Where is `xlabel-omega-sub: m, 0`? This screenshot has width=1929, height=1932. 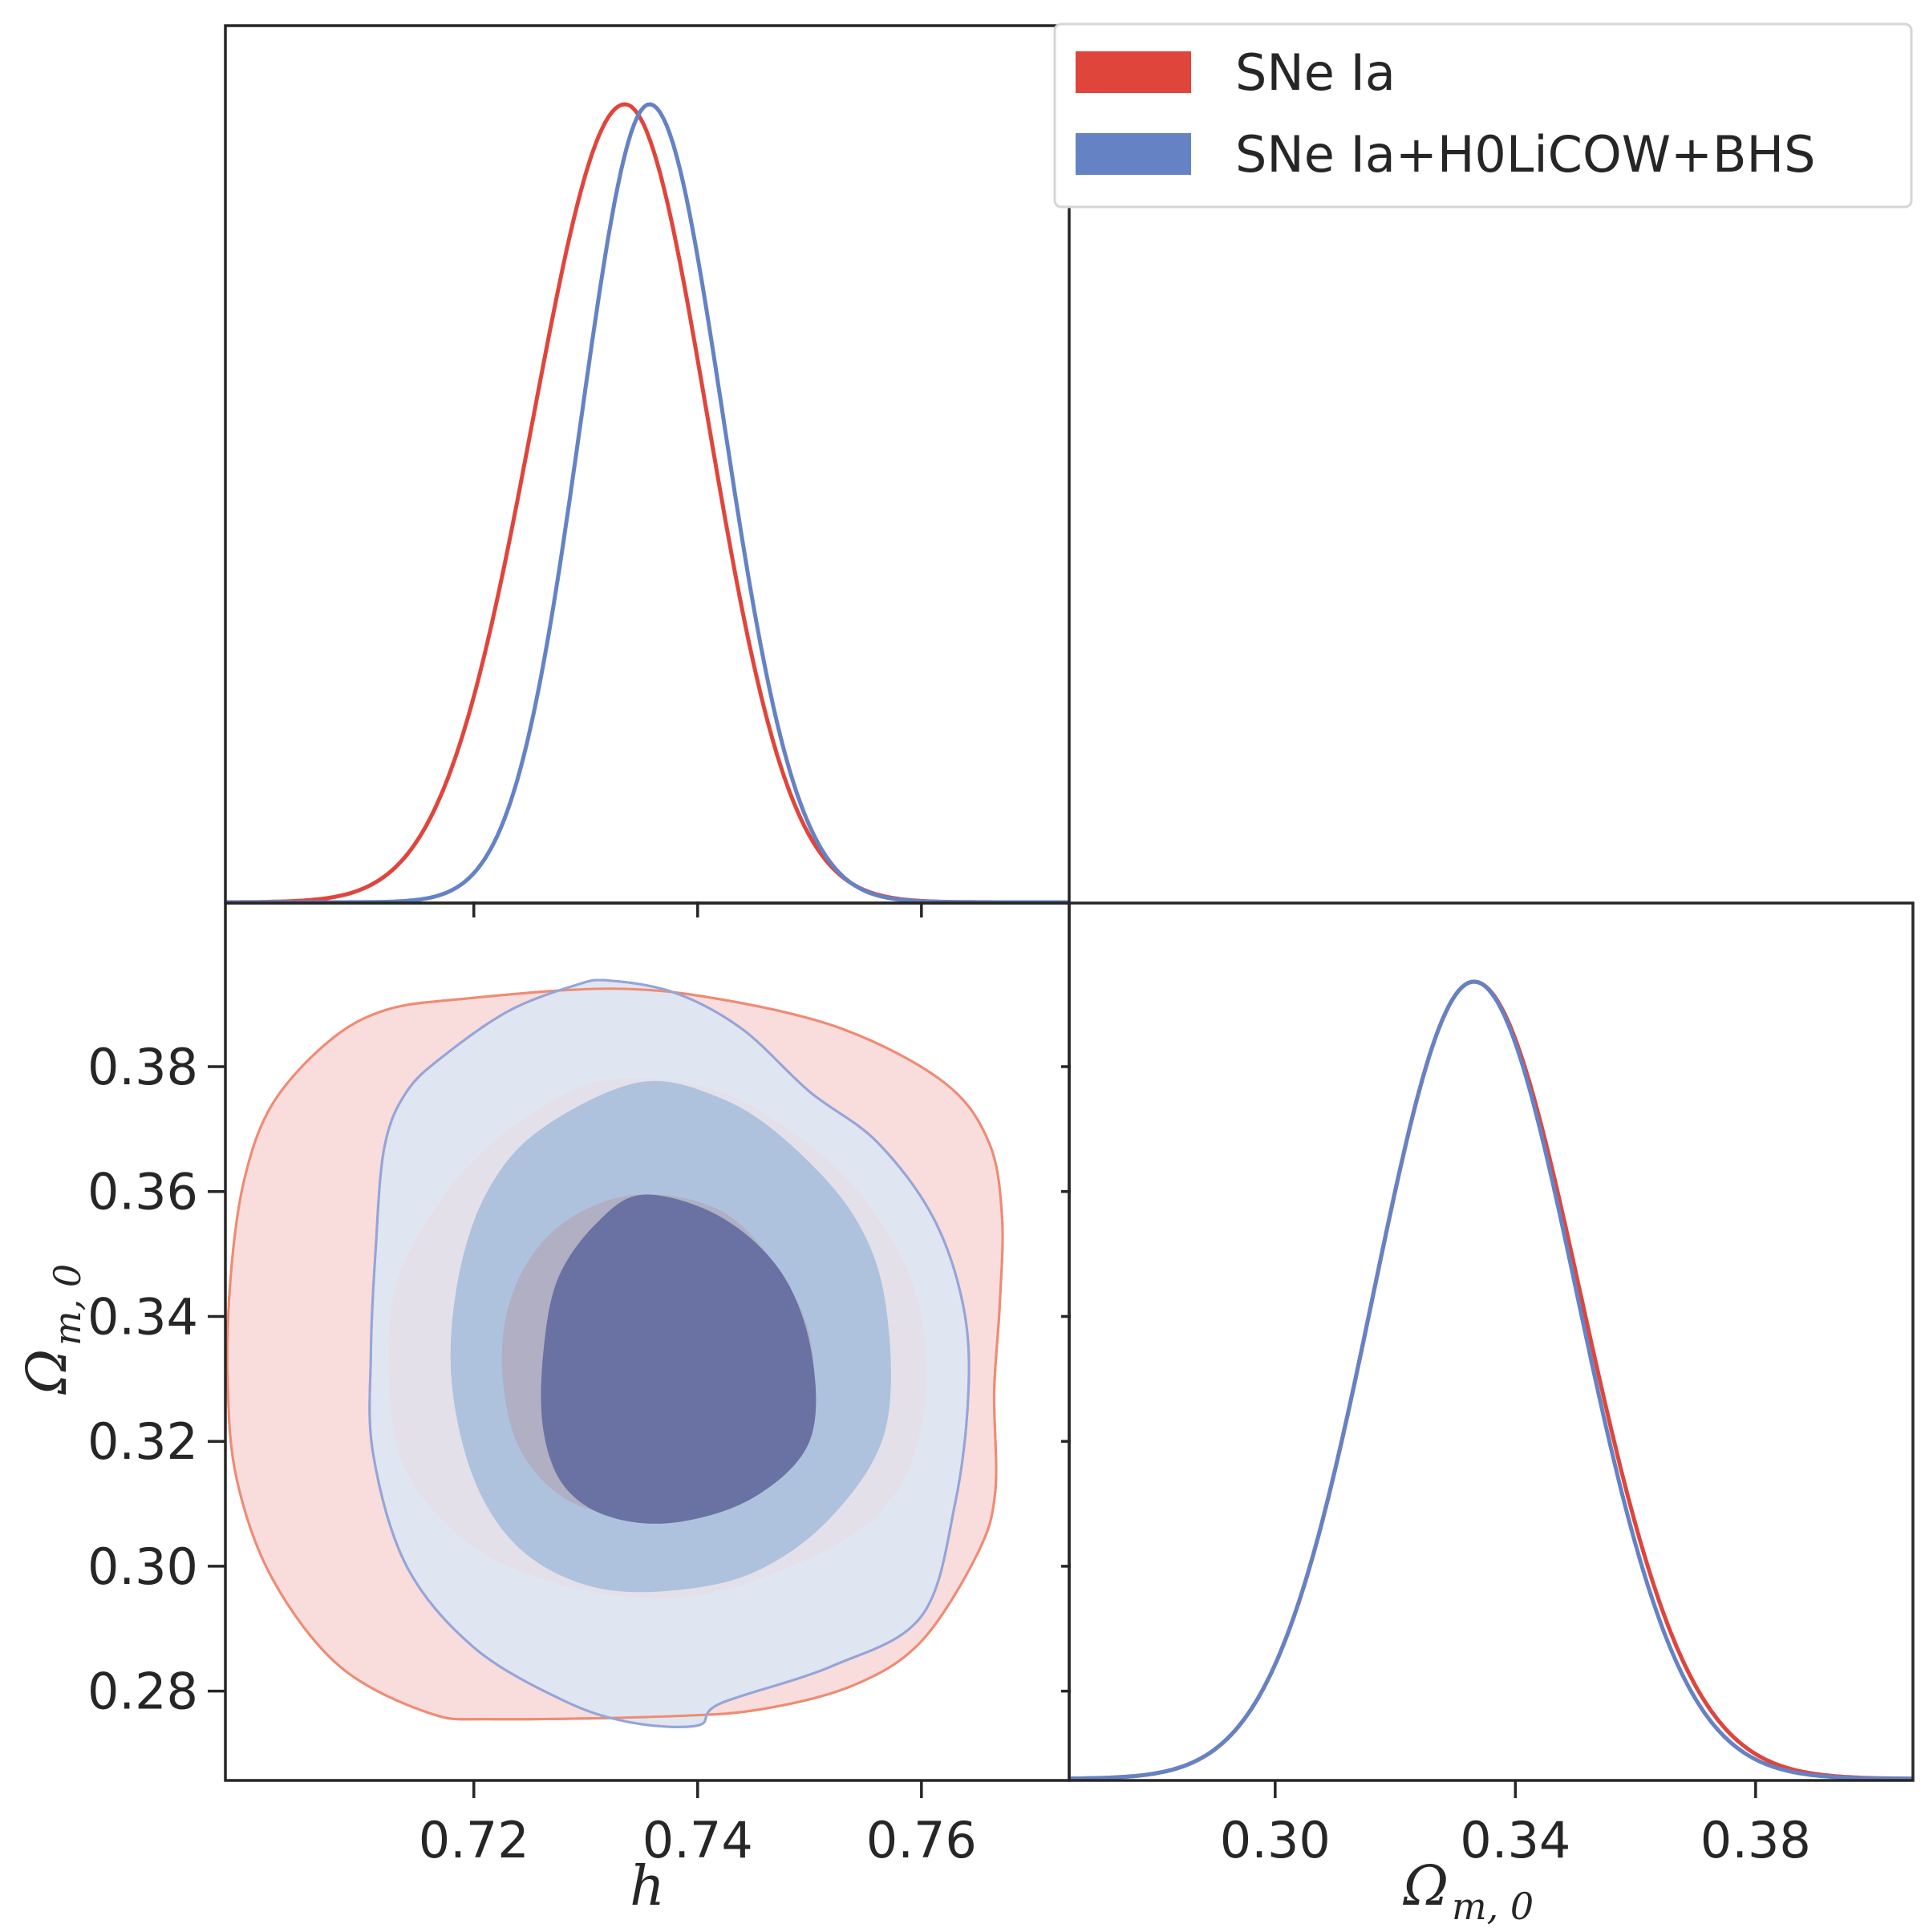 xlabel-omega-sub: m, 0 is located at coordinates (1493, 1906).